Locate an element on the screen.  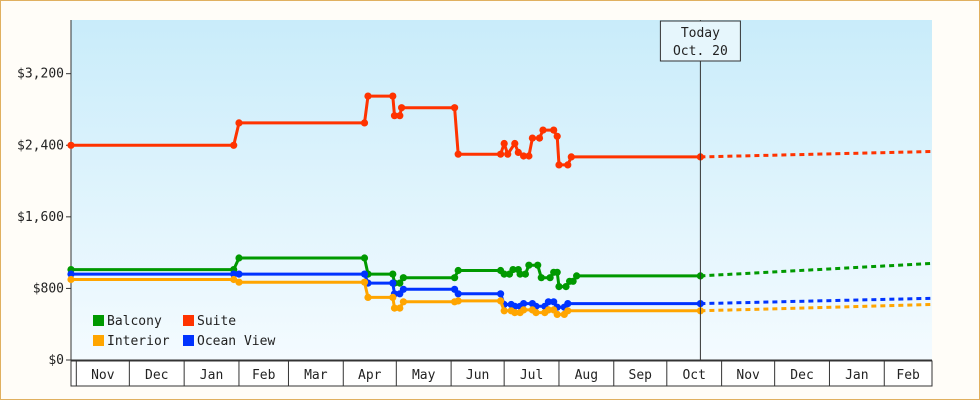
projection-suite is located at coordinates (816, 154).